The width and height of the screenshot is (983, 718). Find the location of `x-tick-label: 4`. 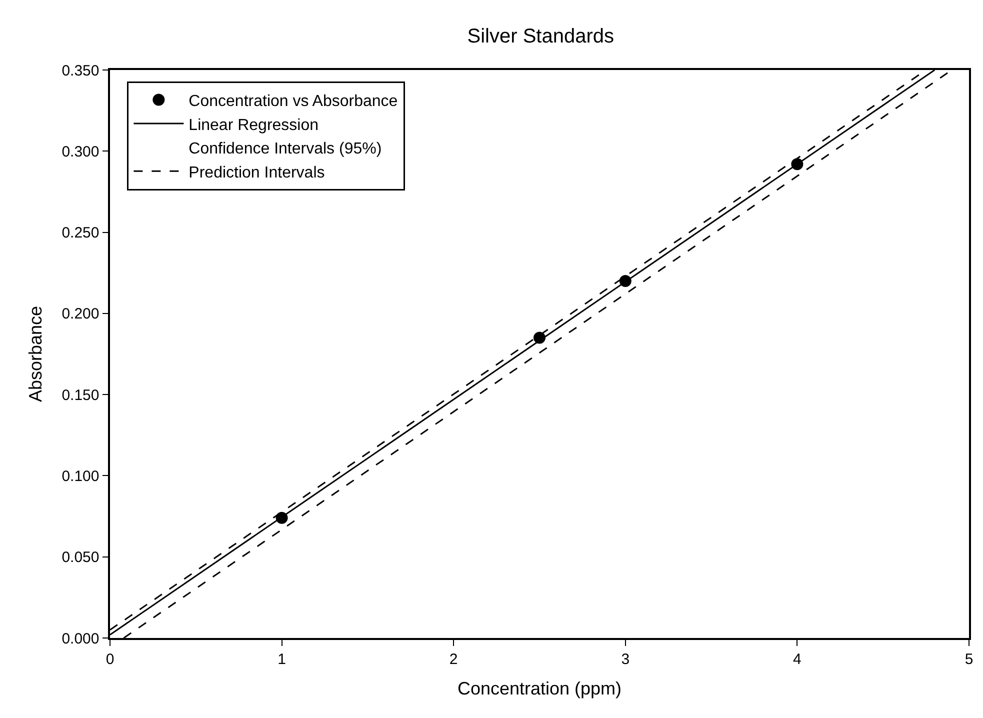

x-tick-label: 4 is located at coordinates (797, 659).